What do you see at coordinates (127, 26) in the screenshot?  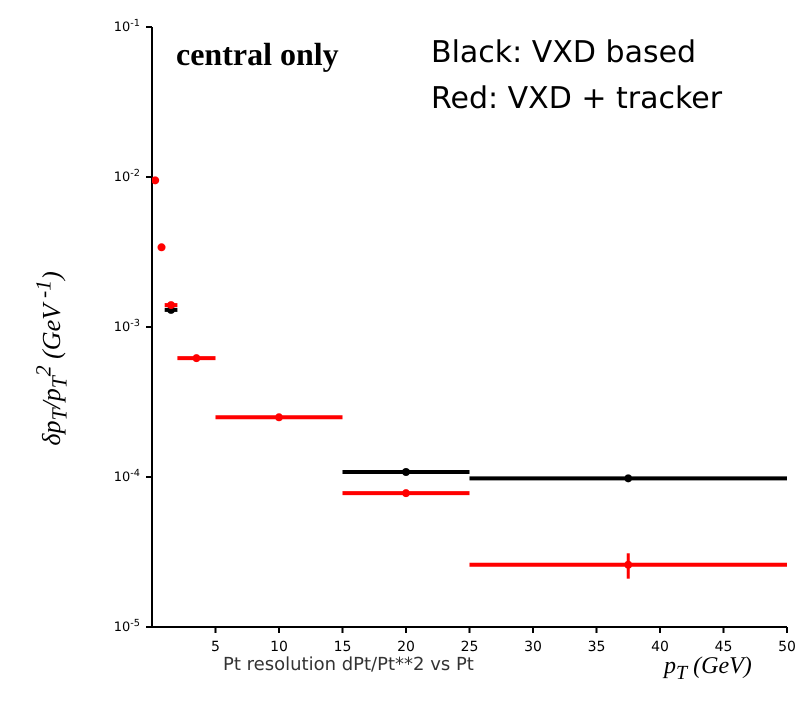 I see `y-tick-label: 10$^{-1}$` at bounding box center [127, 26].